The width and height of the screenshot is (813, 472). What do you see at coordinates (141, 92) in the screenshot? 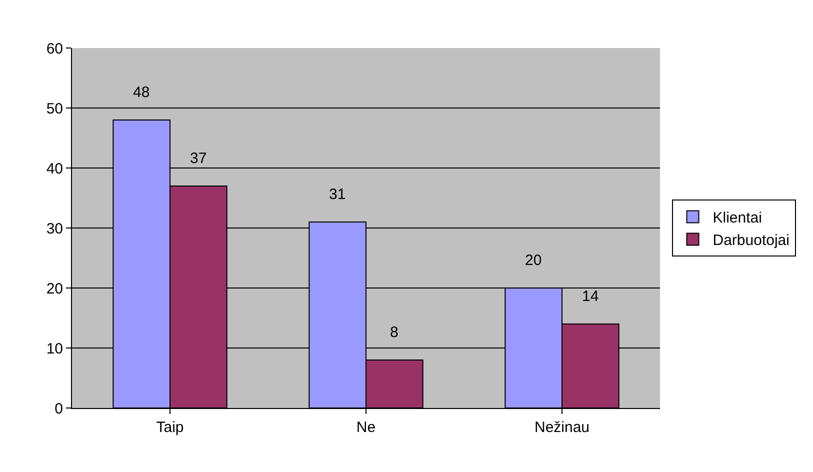
I see `data-label: 48` at bounding box center [141, 92].